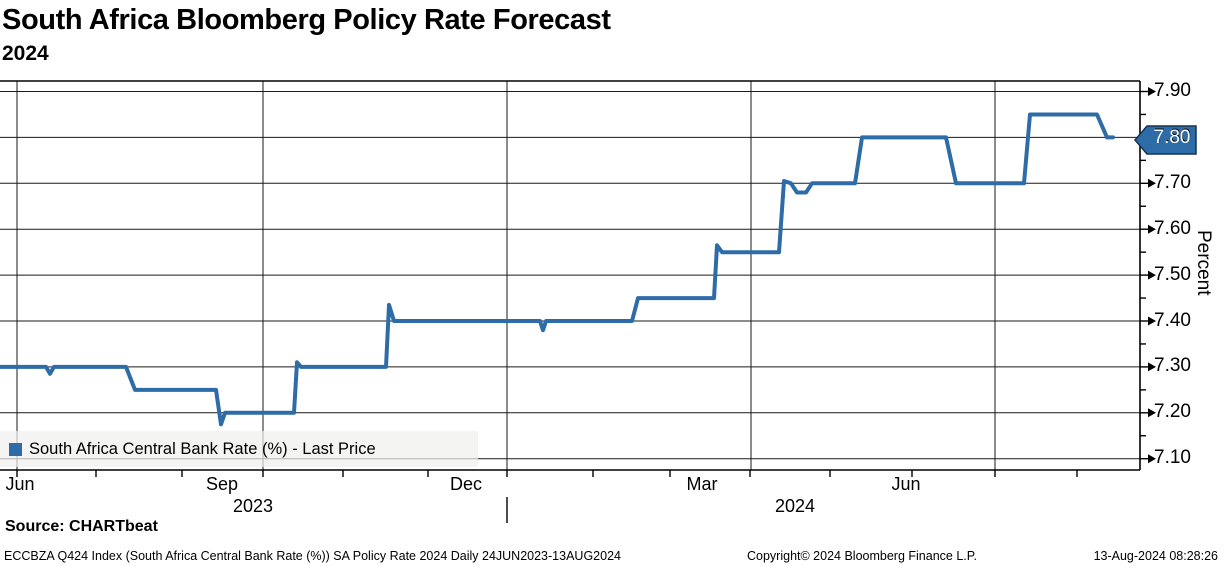  Describe the element at coordinates (1172, 182) in the screenshot. I see `y-tick-label: 7.70` at that location.